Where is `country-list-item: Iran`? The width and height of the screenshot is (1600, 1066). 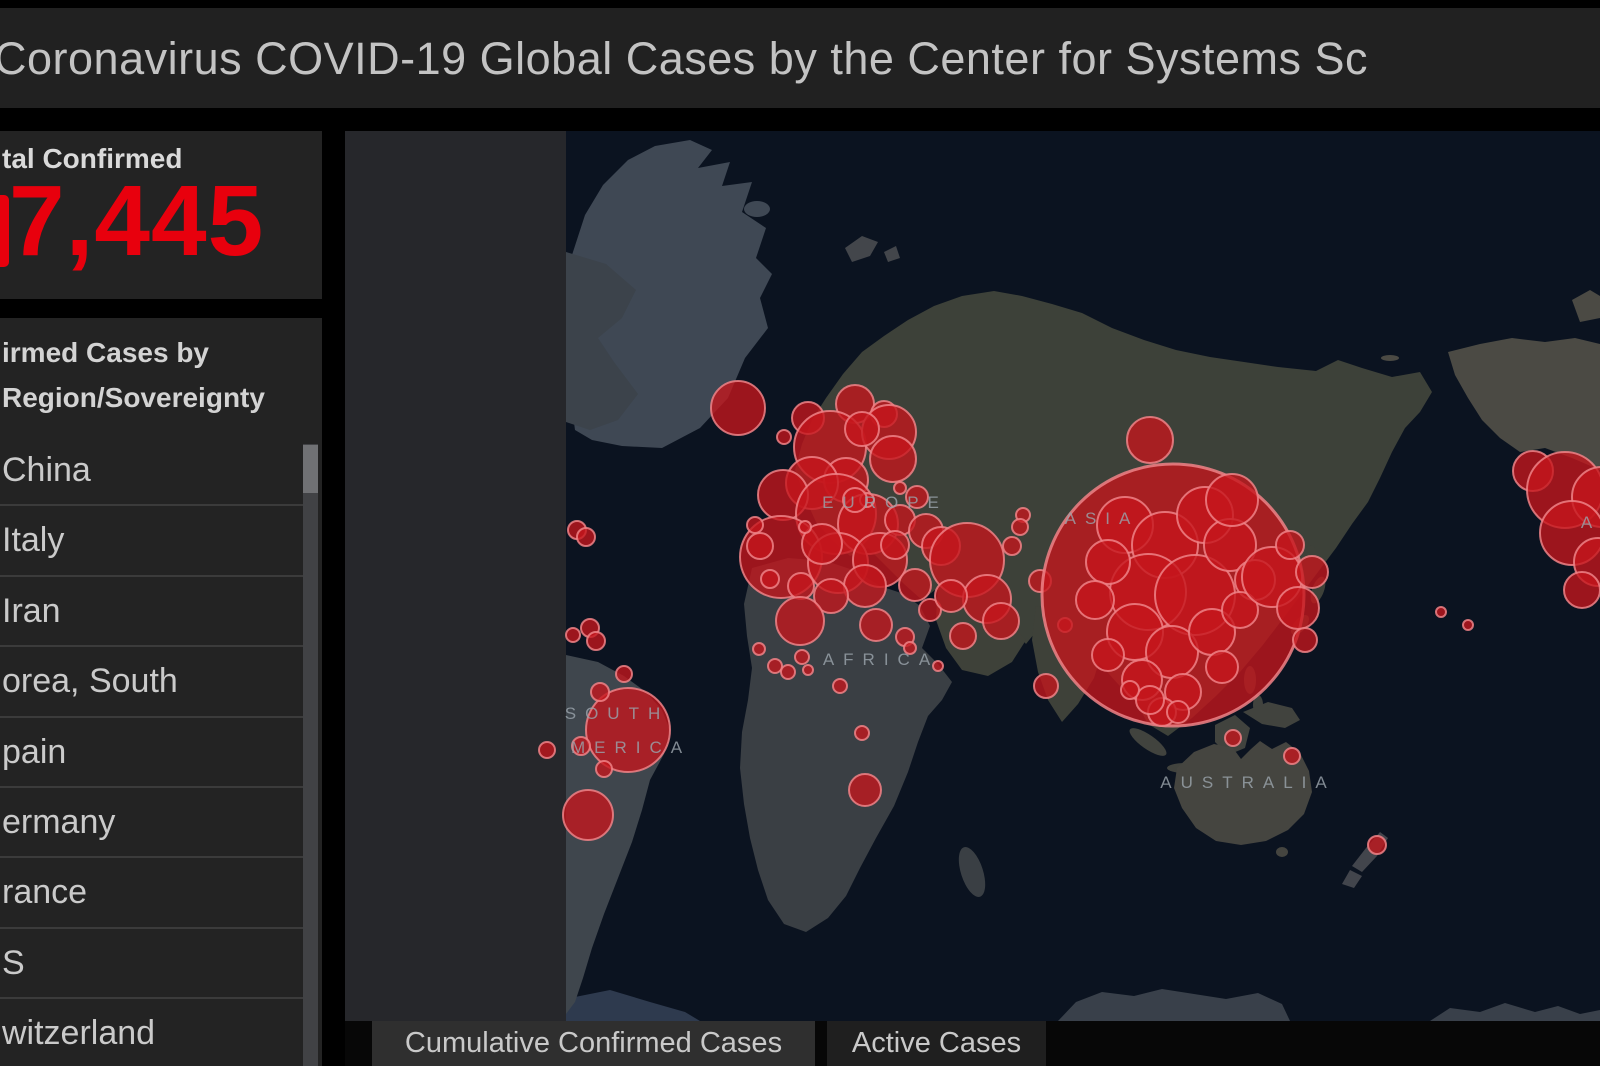 country-list-item: Iran is located at coordinates (151, 612).